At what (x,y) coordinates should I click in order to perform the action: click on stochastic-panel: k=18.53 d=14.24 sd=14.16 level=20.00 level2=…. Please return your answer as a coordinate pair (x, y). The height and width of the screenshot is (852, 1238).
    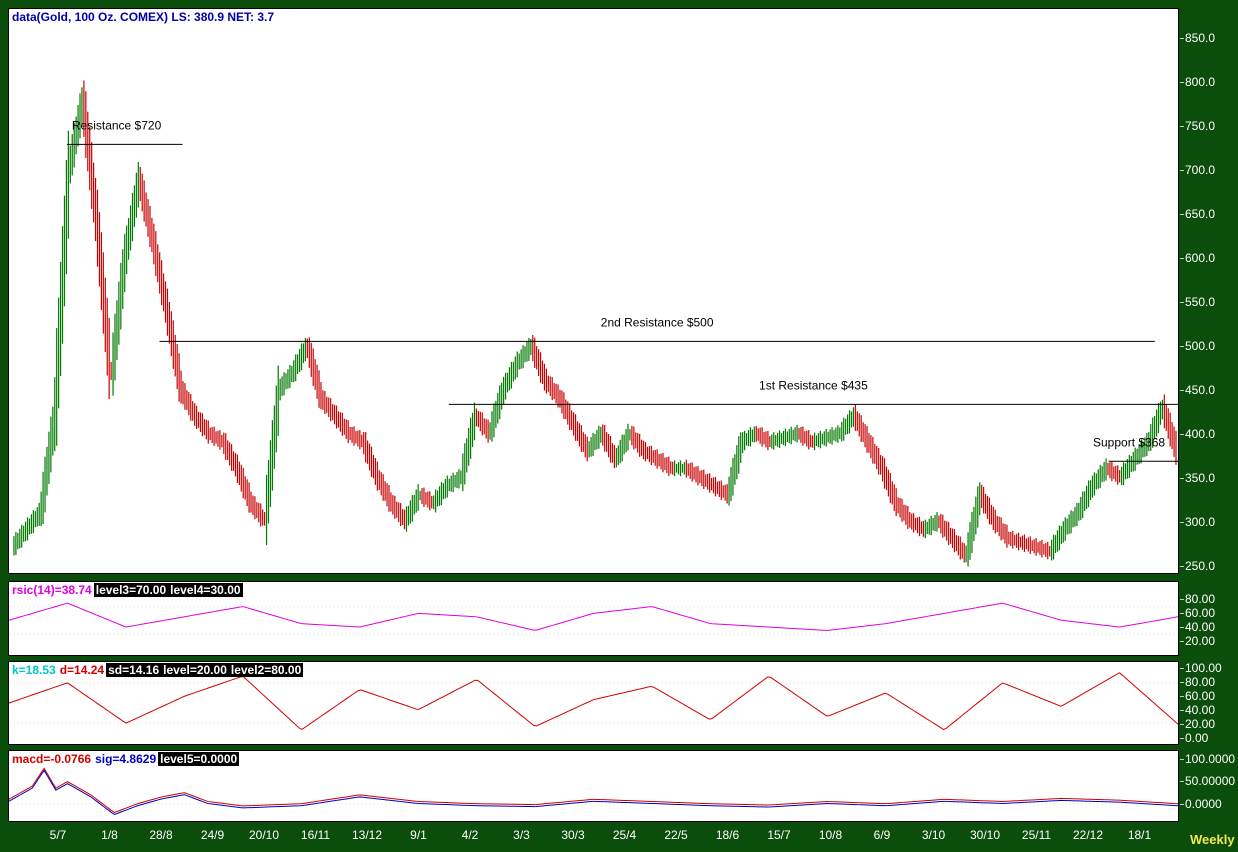
    Looking at the image, I should click on (593, 703).